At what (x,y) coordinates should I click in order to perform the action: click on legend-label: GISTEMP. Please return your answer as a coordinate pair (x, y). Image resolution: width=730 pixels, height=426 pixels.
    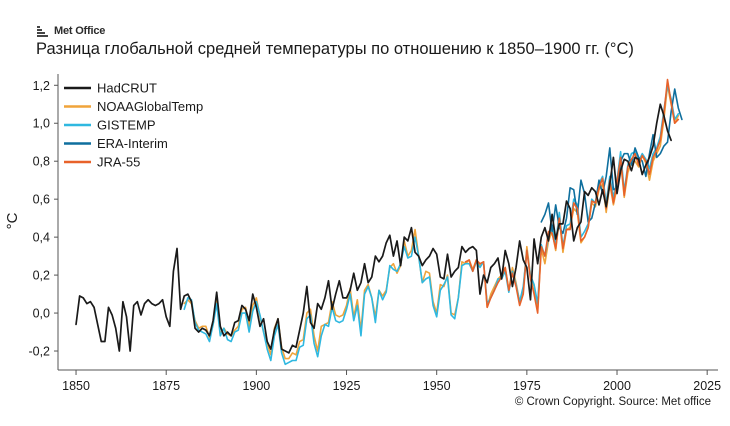
    Looking at the image, I should click on (126, 125).